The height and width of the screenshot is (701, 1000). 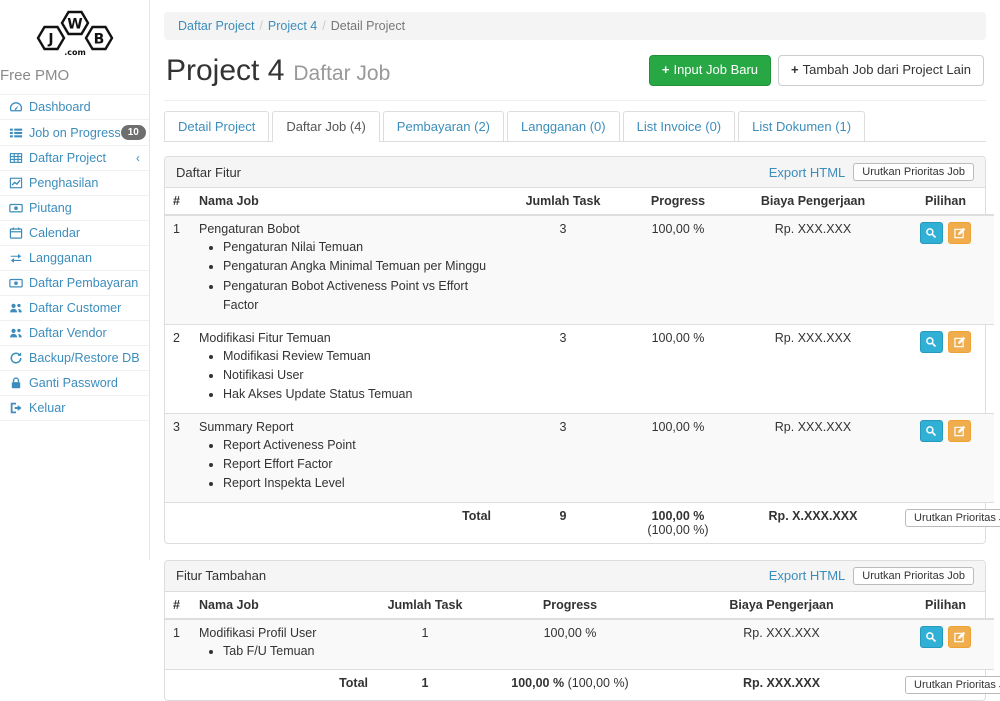 What do you see at coordinates (74, 383) in the screenshot?
I see `sidebar-item-ganti-password: Ganti Password` at bounding box center [74, 383].